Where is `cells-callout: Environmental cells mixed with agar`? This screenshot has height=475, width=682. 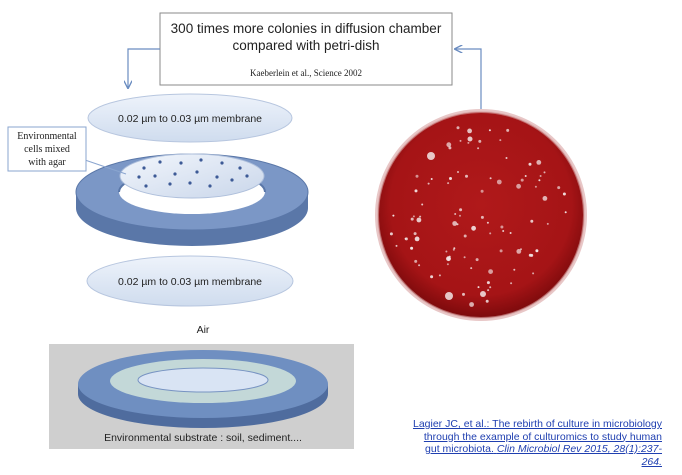 cells-callout: Environmental cells mixed with agar is located at coordinates (67, 150).